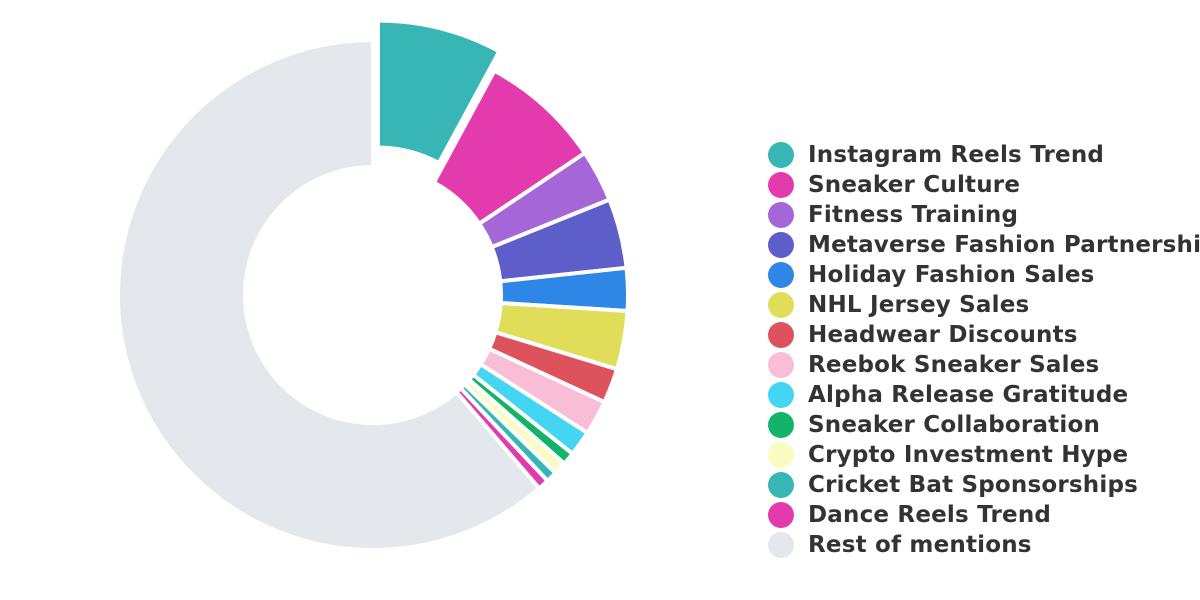 This screenshot has width=1200, height=600. What do you see at coordinates (943, 335) in the screenshot?
I see `legend-label: Headwear Discounts` at bounding box center [943, 335].